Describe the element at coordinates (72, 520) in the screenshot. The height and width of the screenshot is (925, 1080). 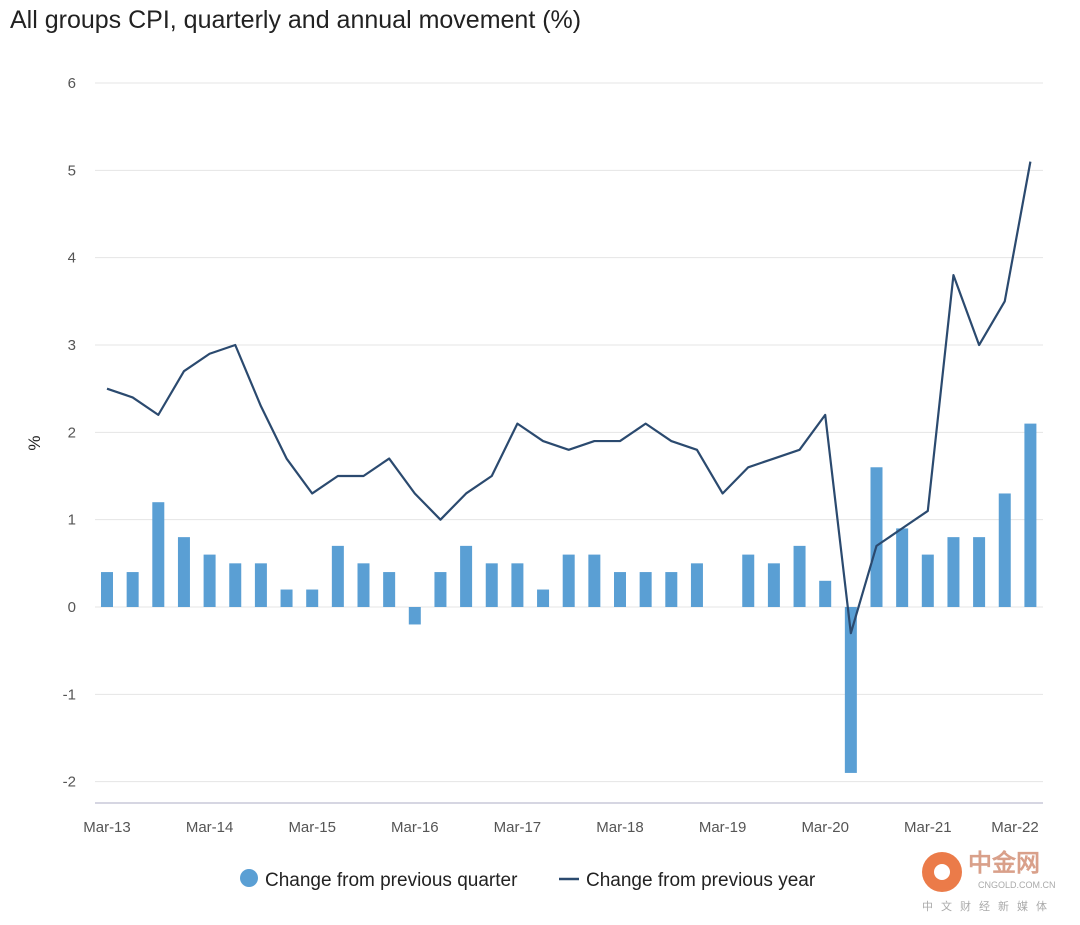
I see `y-tick-label: 1` at that location.